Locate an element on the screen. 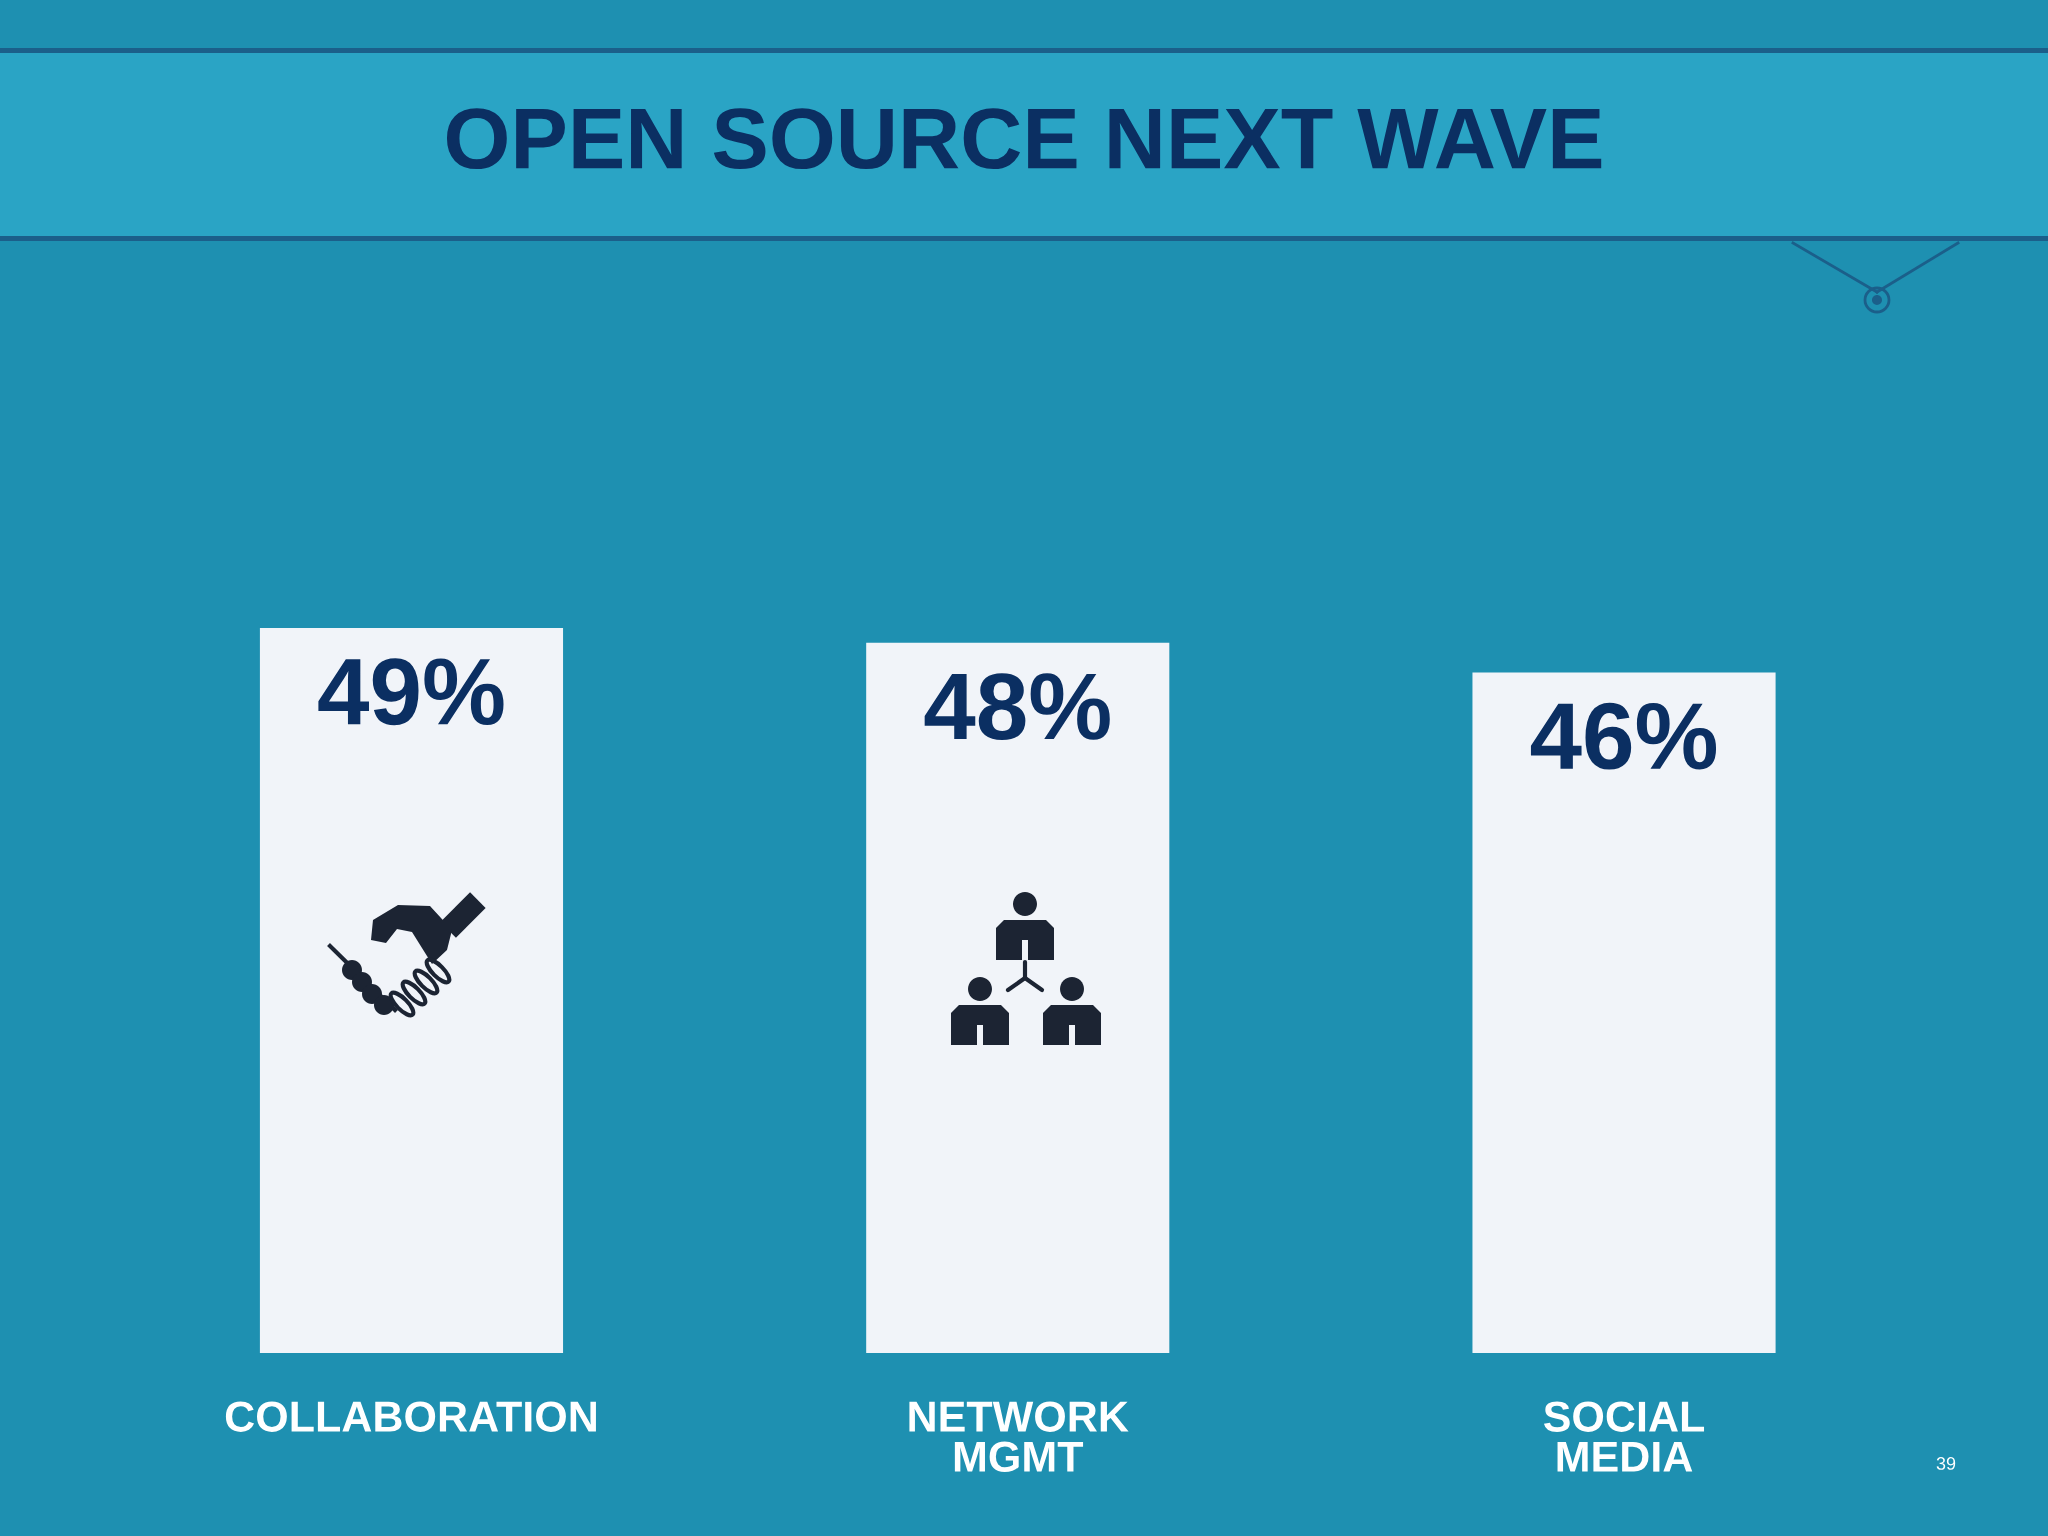 Image resolution: width=2048 pixels, height=1536 pixels. x-tick-label: NETWORK MGMT is located at coordinates (1019, 1437).